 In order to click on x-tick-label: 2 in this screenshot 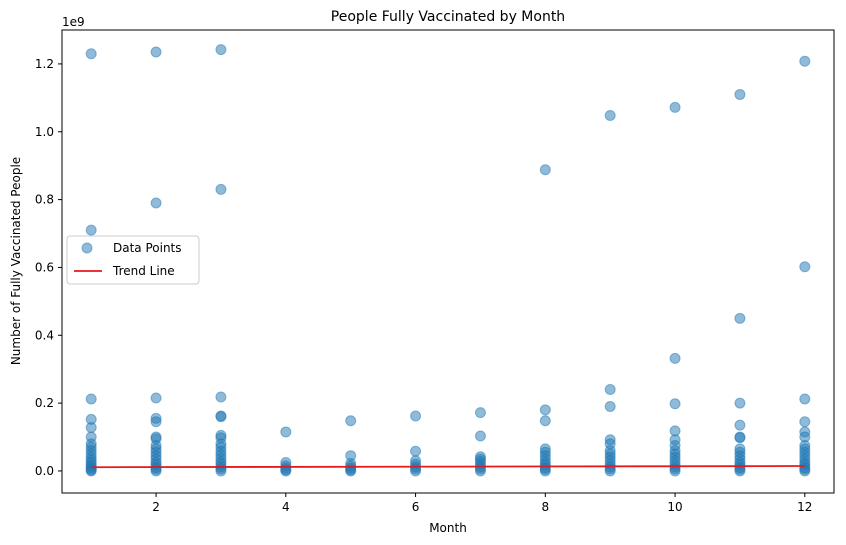, I will do `click(156, 507)`.